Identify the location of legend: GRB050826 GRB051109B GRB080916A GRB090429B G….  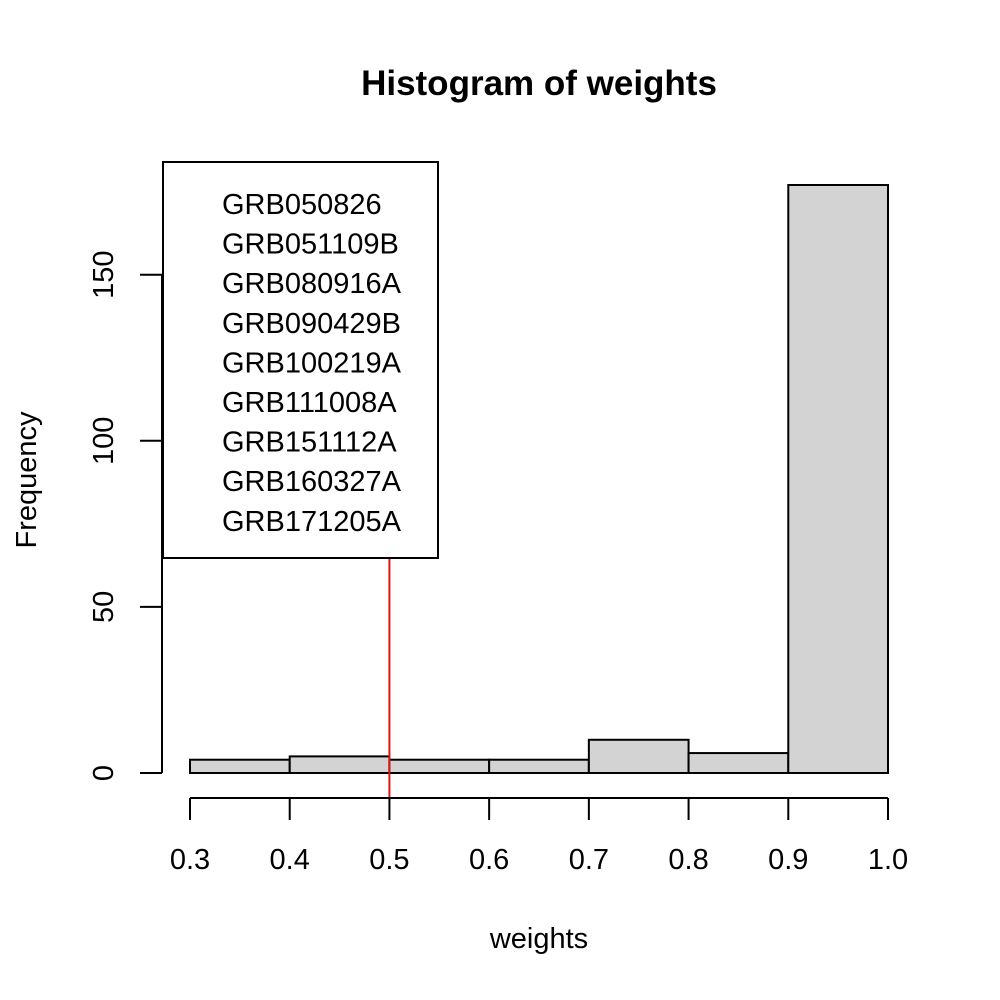
(300, 360).